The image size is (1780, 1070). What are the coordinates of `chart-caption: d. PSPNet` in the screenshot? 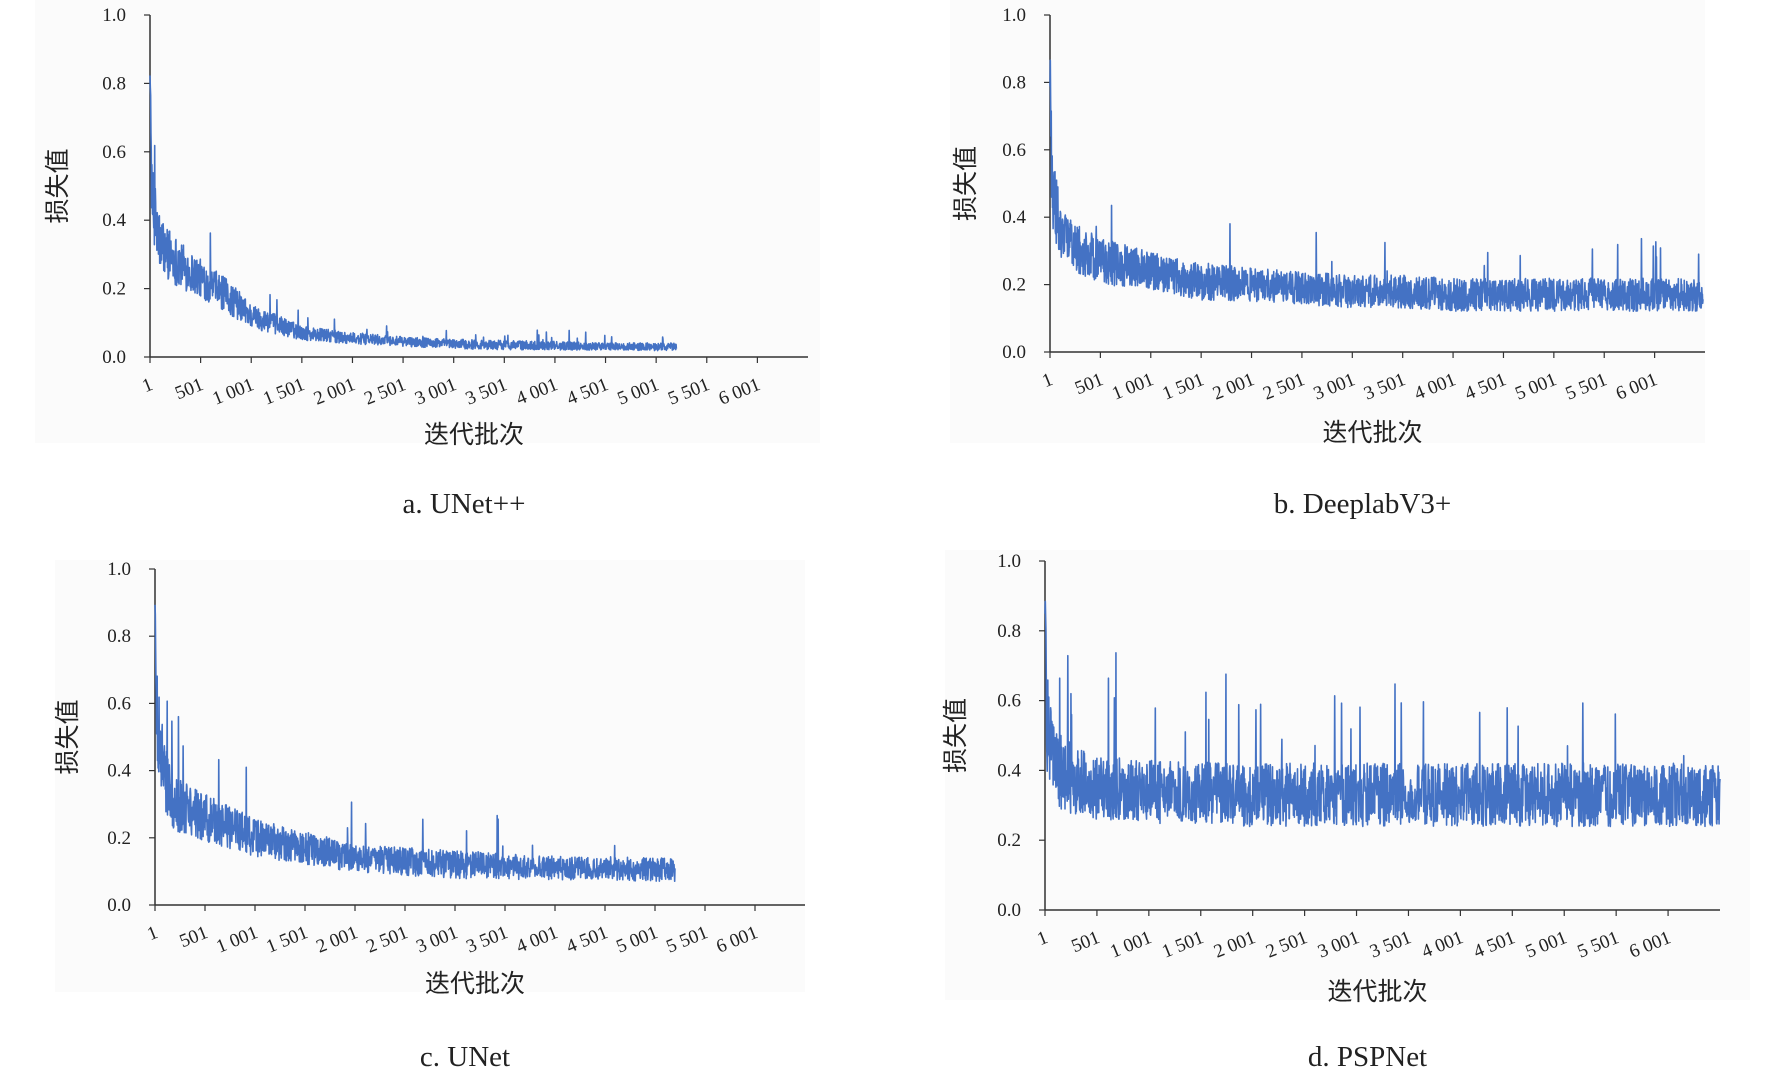 It's located at (1367, 1055).